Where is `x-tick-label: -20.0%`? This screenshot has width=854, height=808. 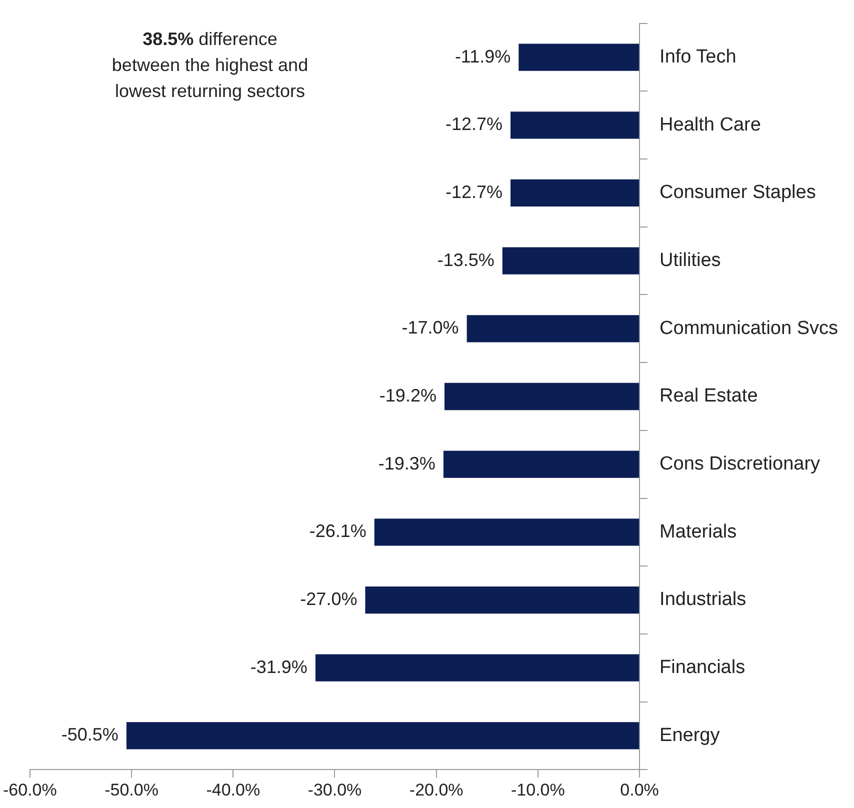
x-tick-label: -20.0% is located at coordinates (436, 790).